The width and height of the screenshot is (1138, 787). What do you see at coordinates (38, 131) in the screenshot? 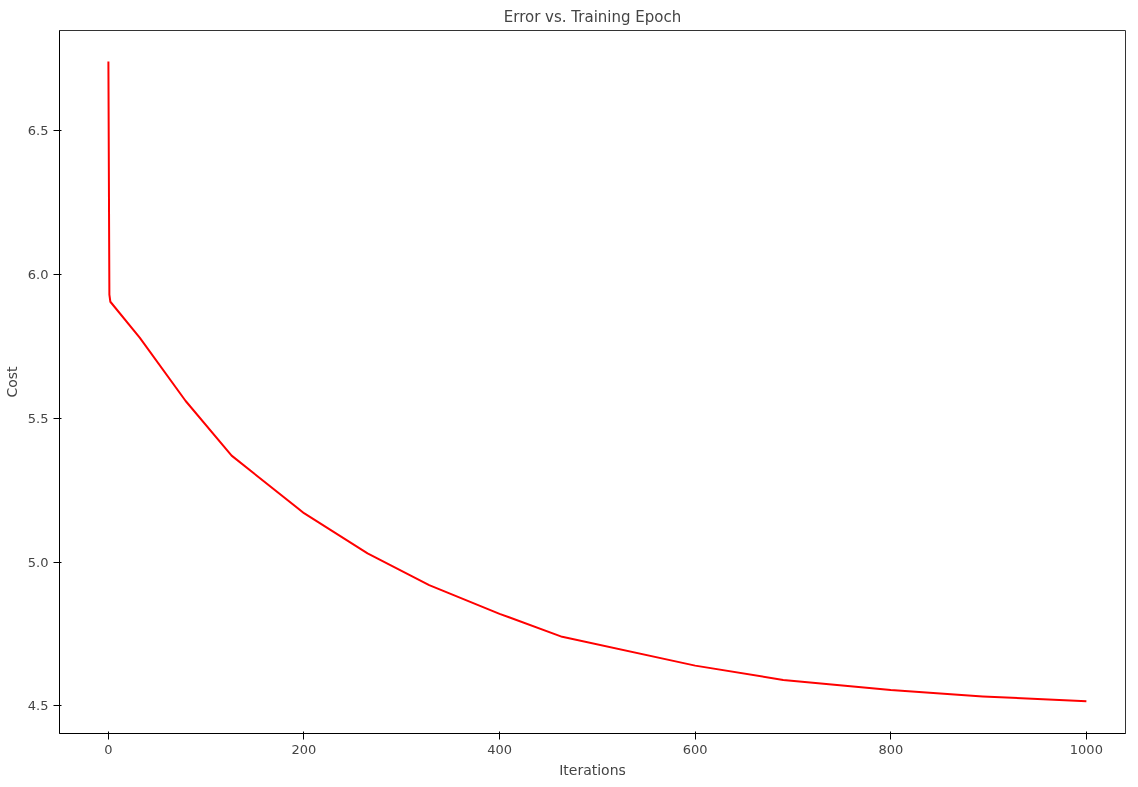
I see `y-tick-label: 6.5` at bounding box center [38, 131].